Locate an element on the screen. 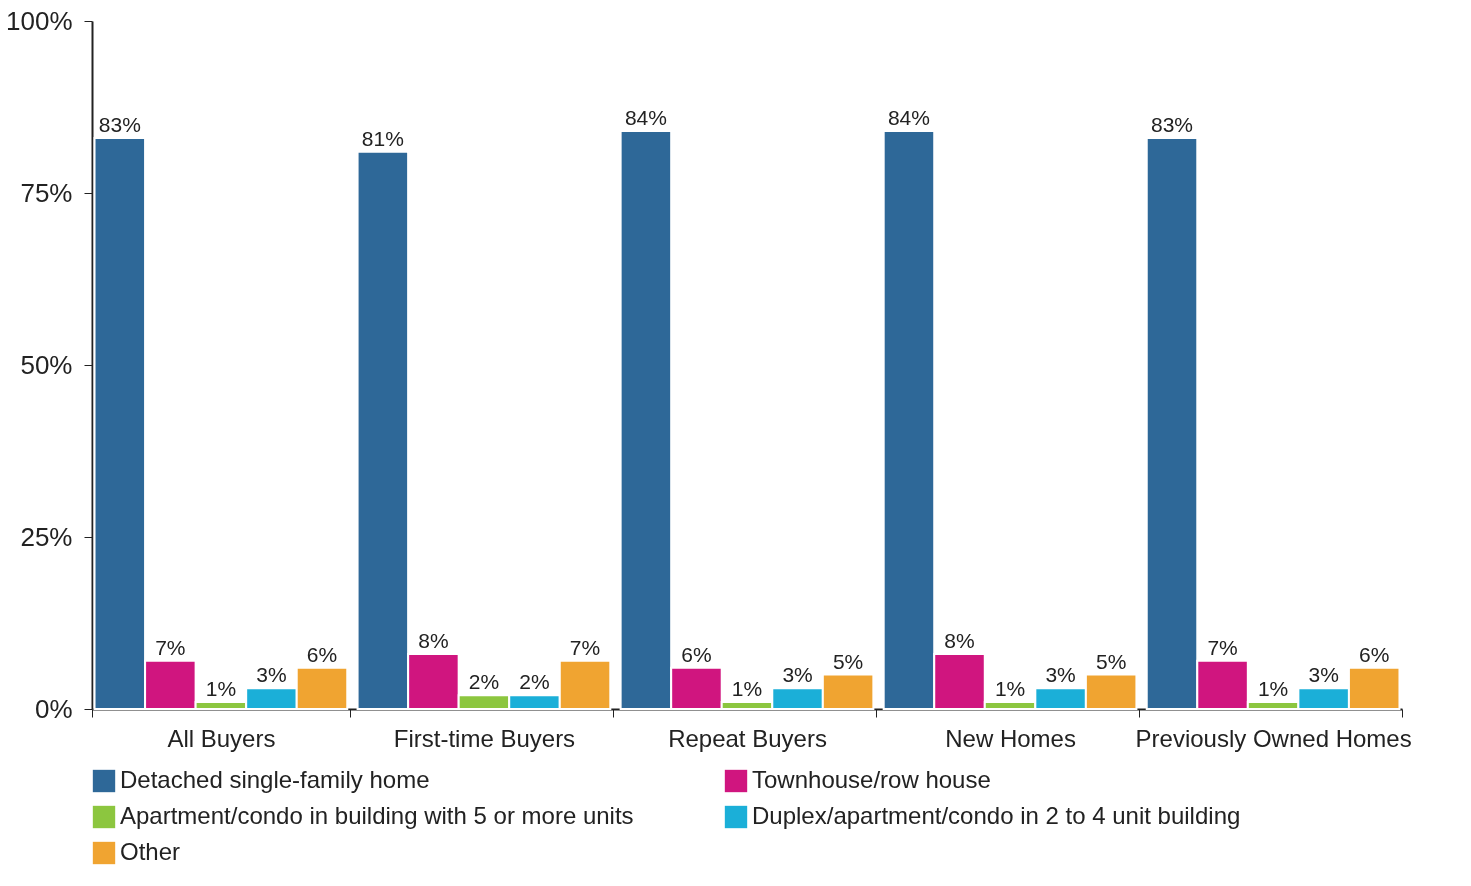 This screenshot has height=886, width=1471. x-tick-label: Previously Owned Homes is located at coordinates (1273, 738).